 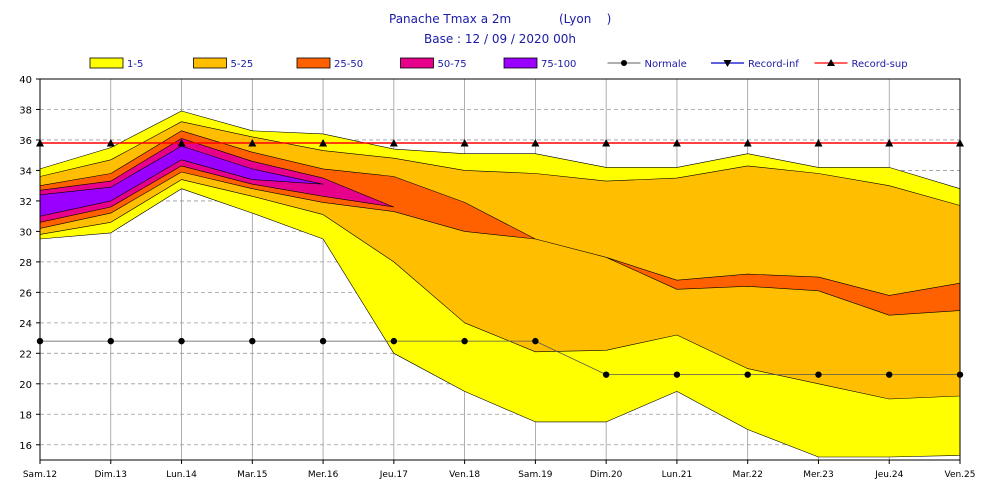 I want to click on y-tick-label: 32, so click(x=25, y=202).